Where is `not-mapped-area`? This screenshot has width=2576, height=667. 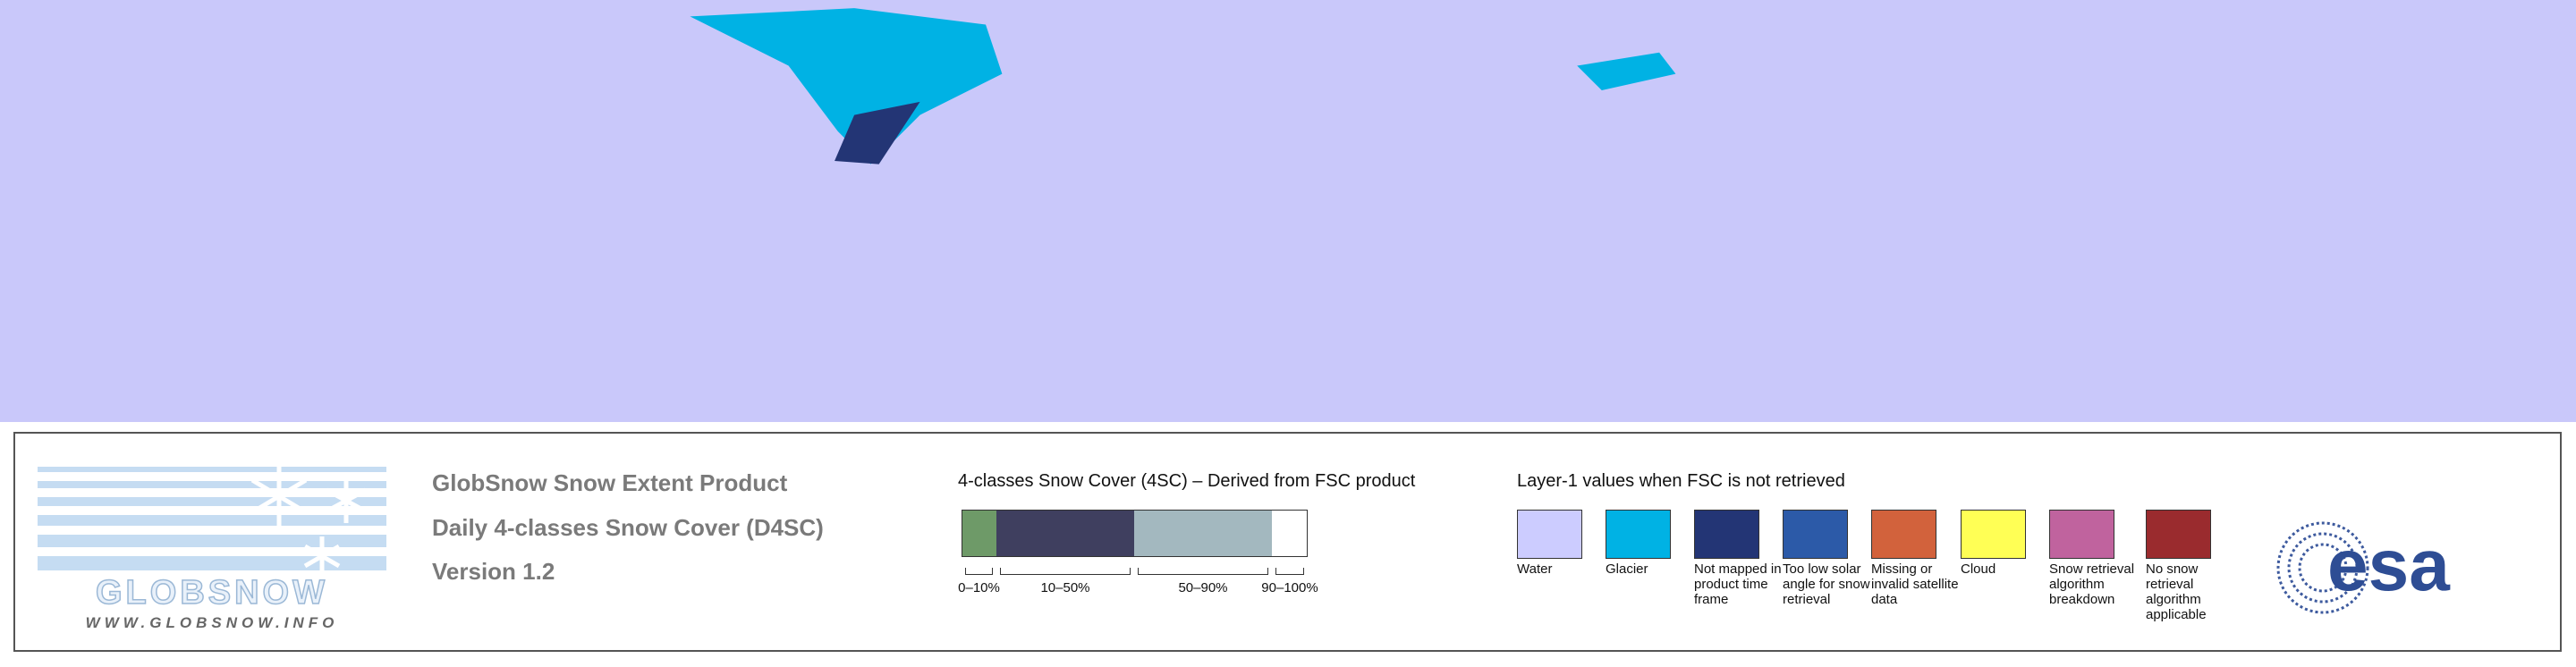 not-mapped-area is located at coordinates (877, 133).